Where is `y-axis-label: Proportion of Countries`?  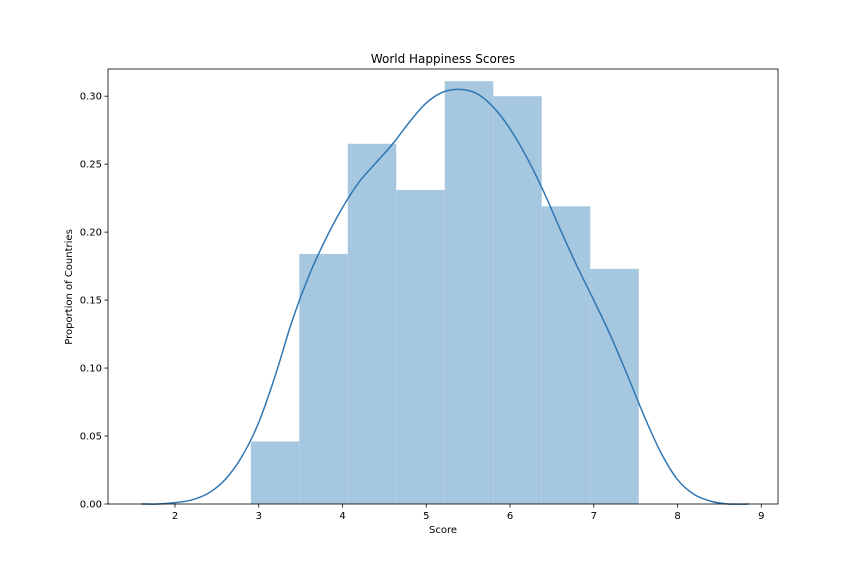 y-axis-label: Proportion of Countries is located at coordinates (69, 287).